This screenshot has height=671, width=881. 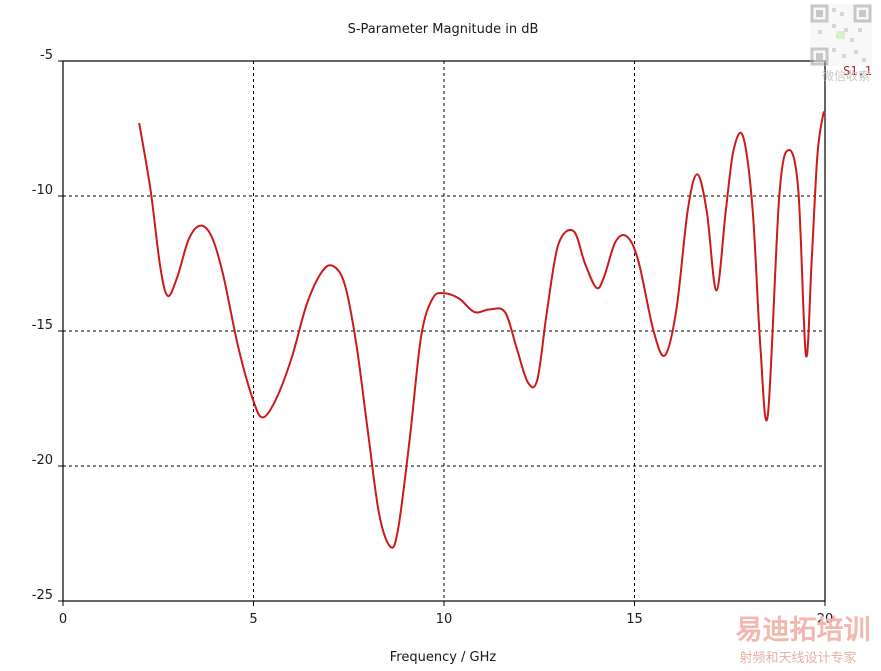 I want to click on qr-code-watermark, so click(x=841, y=35).